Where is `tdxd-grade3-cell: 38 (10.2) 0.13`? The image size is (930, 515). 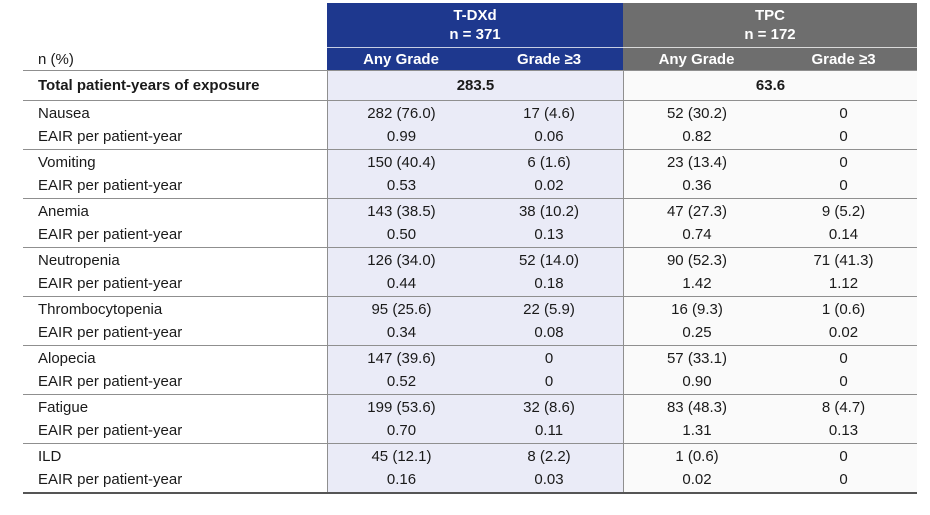 tdxd-grade3-cell: 38 (10.2) 0.13 is located at coordinates (549, 223).